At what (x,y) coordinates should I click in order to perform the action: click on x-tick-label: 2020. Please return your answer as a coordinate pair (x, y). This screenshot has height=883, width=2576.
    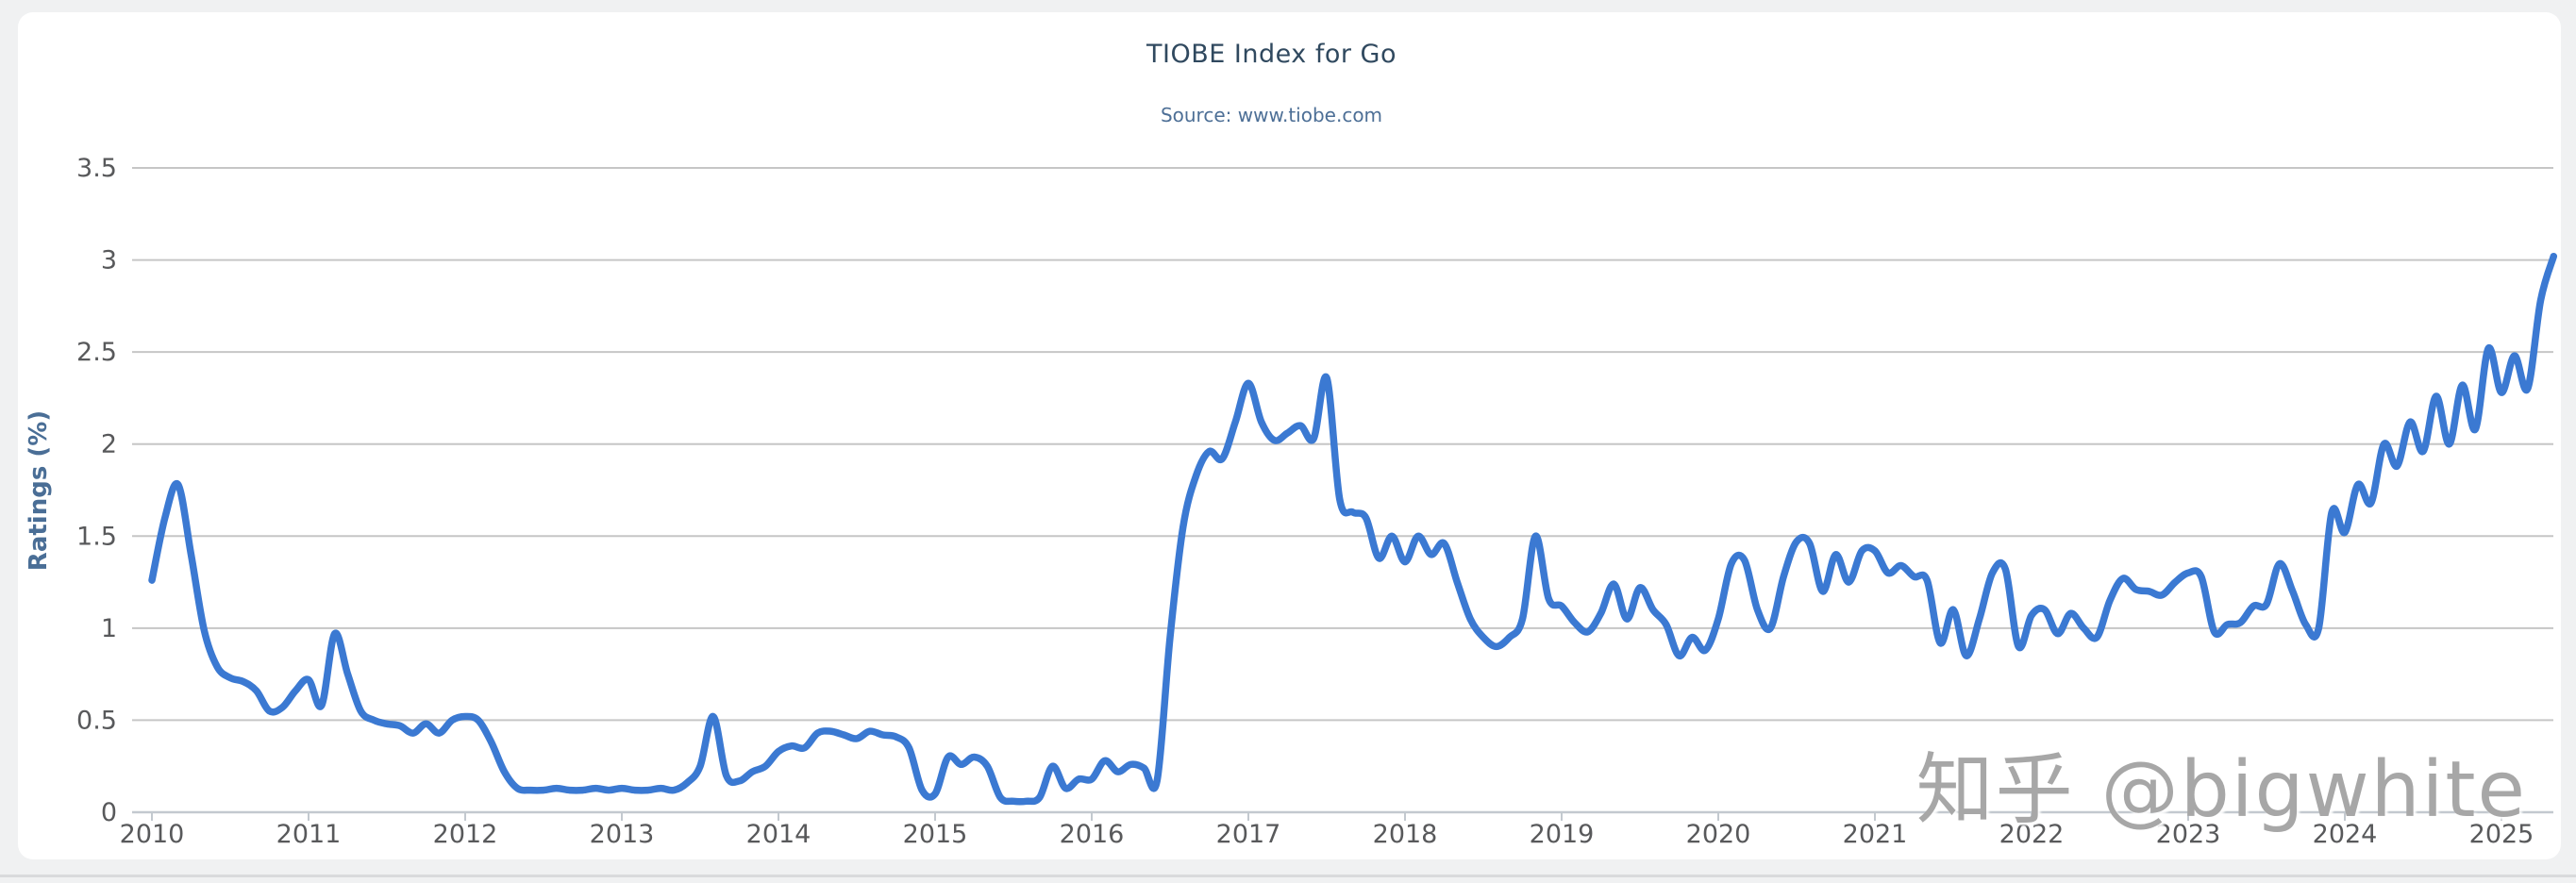
    Looking at the image, I should click on (1718, 834).